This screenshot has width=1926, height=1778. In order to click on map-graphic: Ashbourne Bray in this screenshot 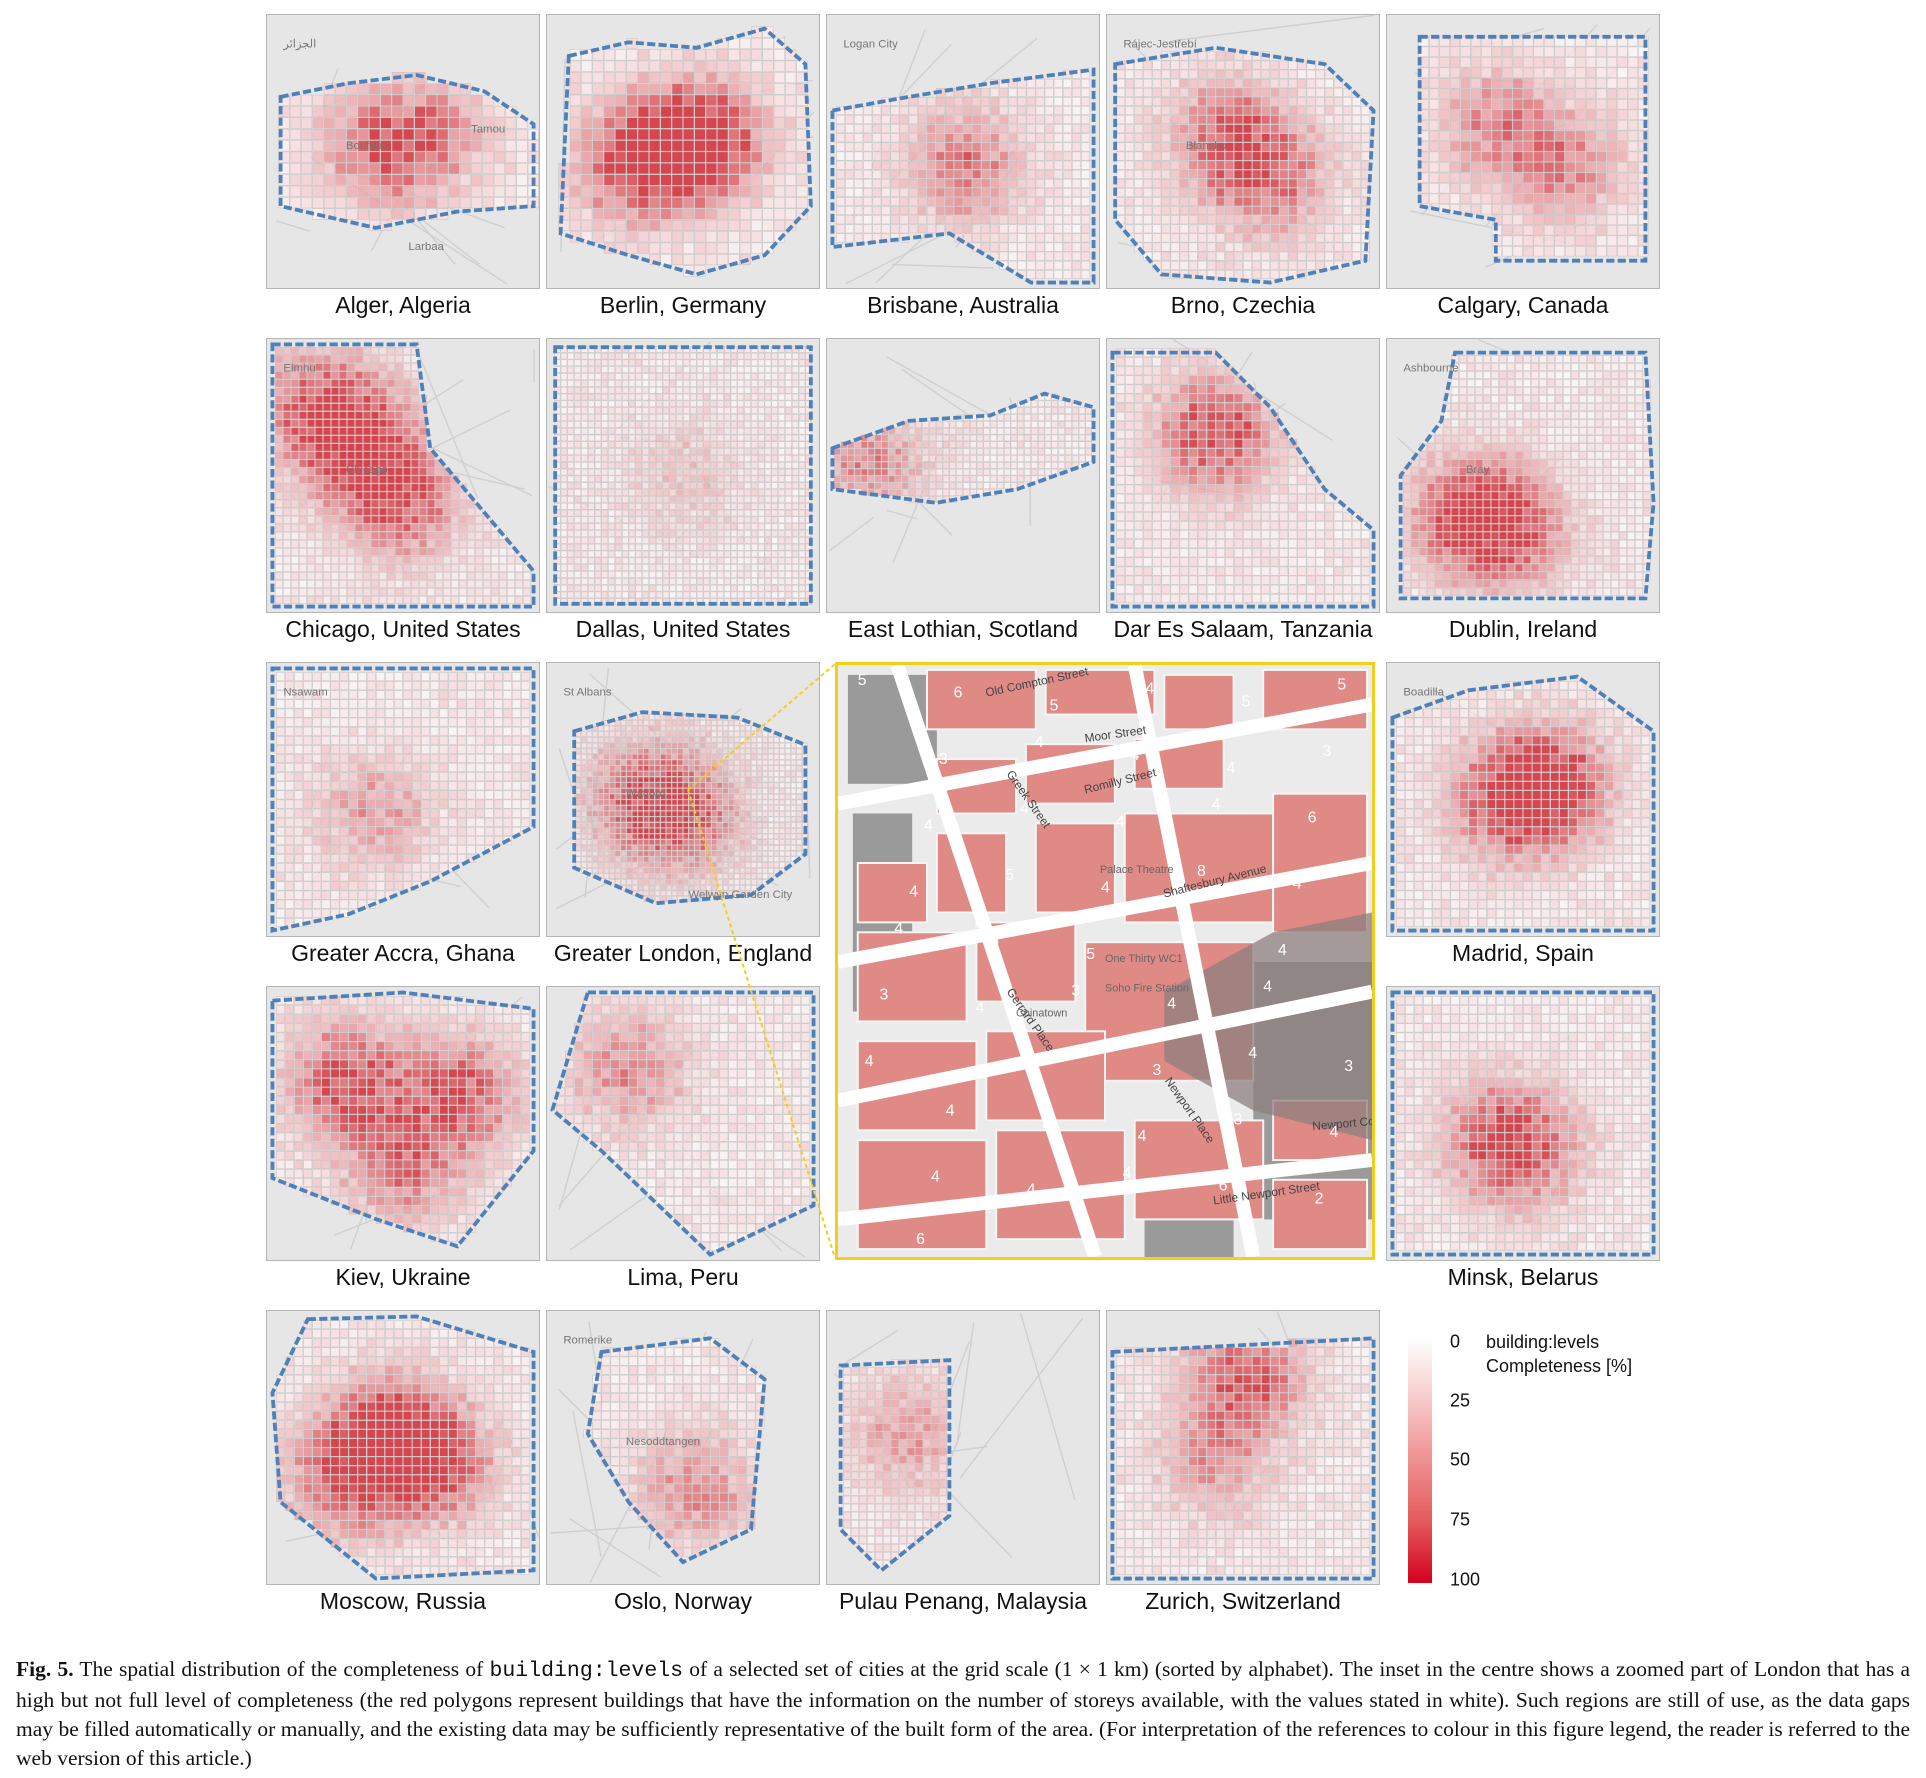, I will do `click(1523, 475)`.